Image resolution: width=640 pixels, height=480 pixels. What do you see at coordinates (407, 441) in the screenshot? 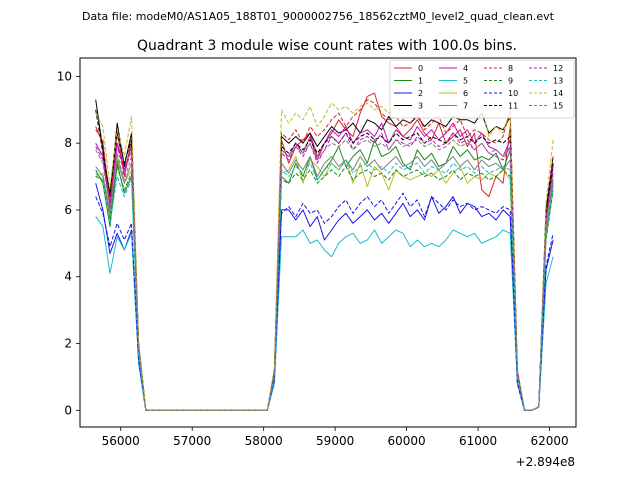
I see `x-tick-label: 60000` at bounding box center [407, 441].